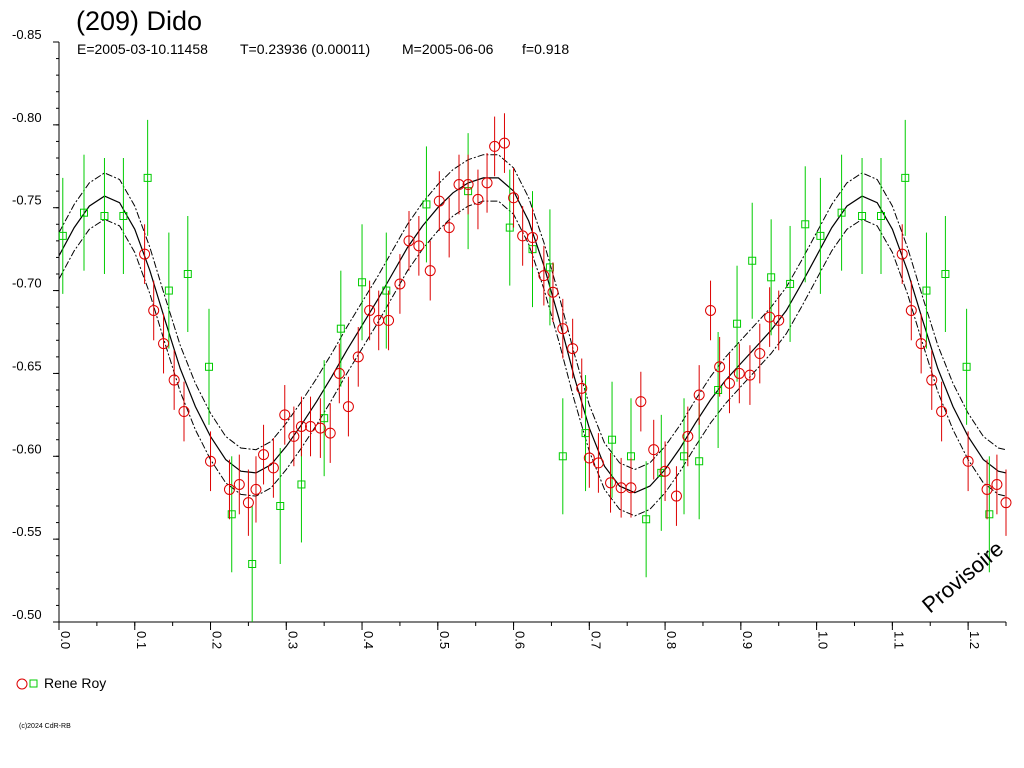 The image size is (1024, 768). What do you see at coordinates (27, 200) in the screenshot?
I see `y-tick-label: -0.75` at bounding box center [27, 200].